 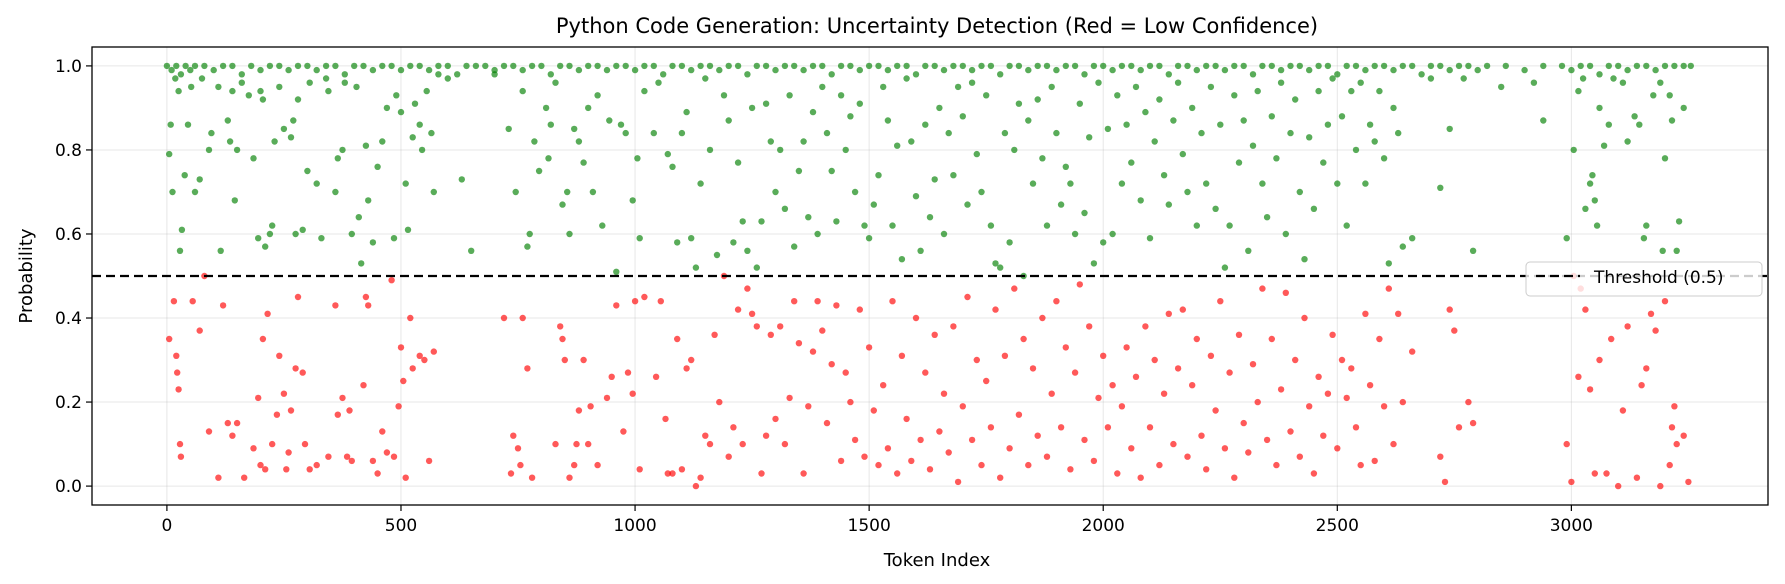 I want to click on legend: Threshold (0.5), so click(x=1644, y=279).